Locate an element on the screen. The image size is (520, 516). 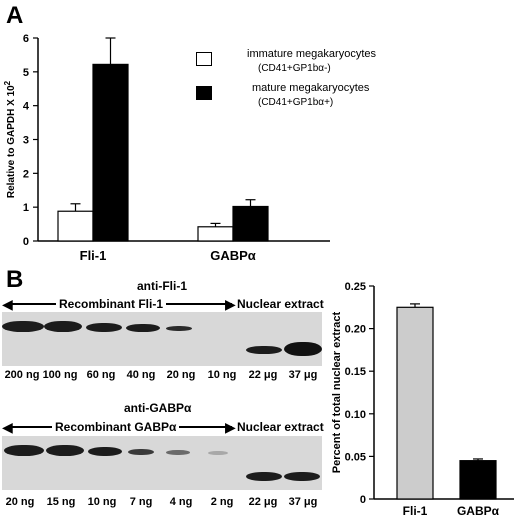
y-tick-label: 0.25 is located at coordinates (355, 287).